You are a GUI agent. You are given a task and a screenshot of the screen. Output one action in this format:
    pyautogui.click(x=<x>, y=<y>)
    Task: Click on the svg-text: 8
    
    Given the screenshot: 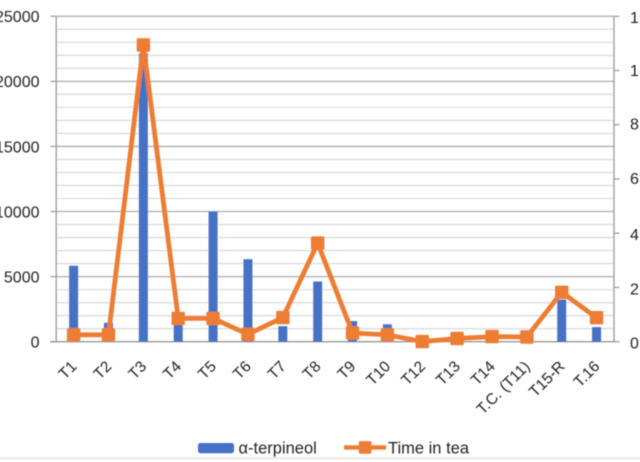 What is the action you would take?
    pyautogui.click(x=634, y=125)
    